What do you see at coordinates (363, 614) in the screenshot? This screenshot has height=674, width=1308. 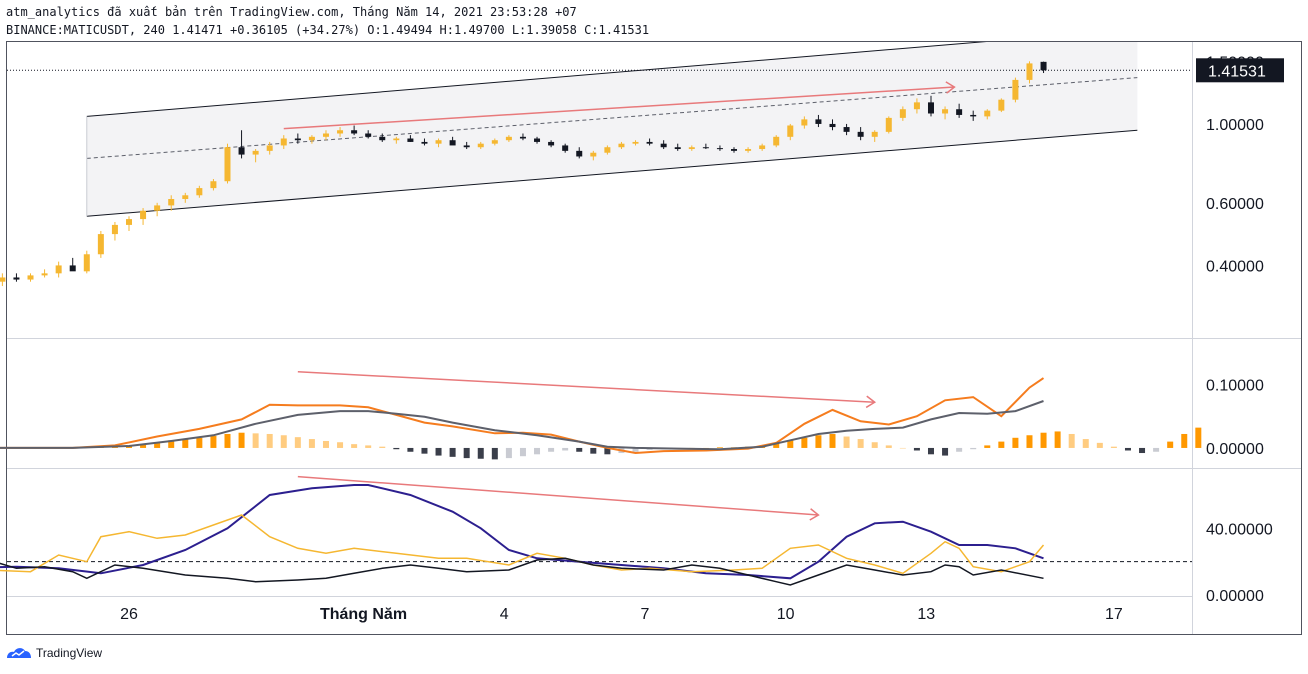 I see `time-tick-label: Tháng Năm` at bounding box center [363, 614].